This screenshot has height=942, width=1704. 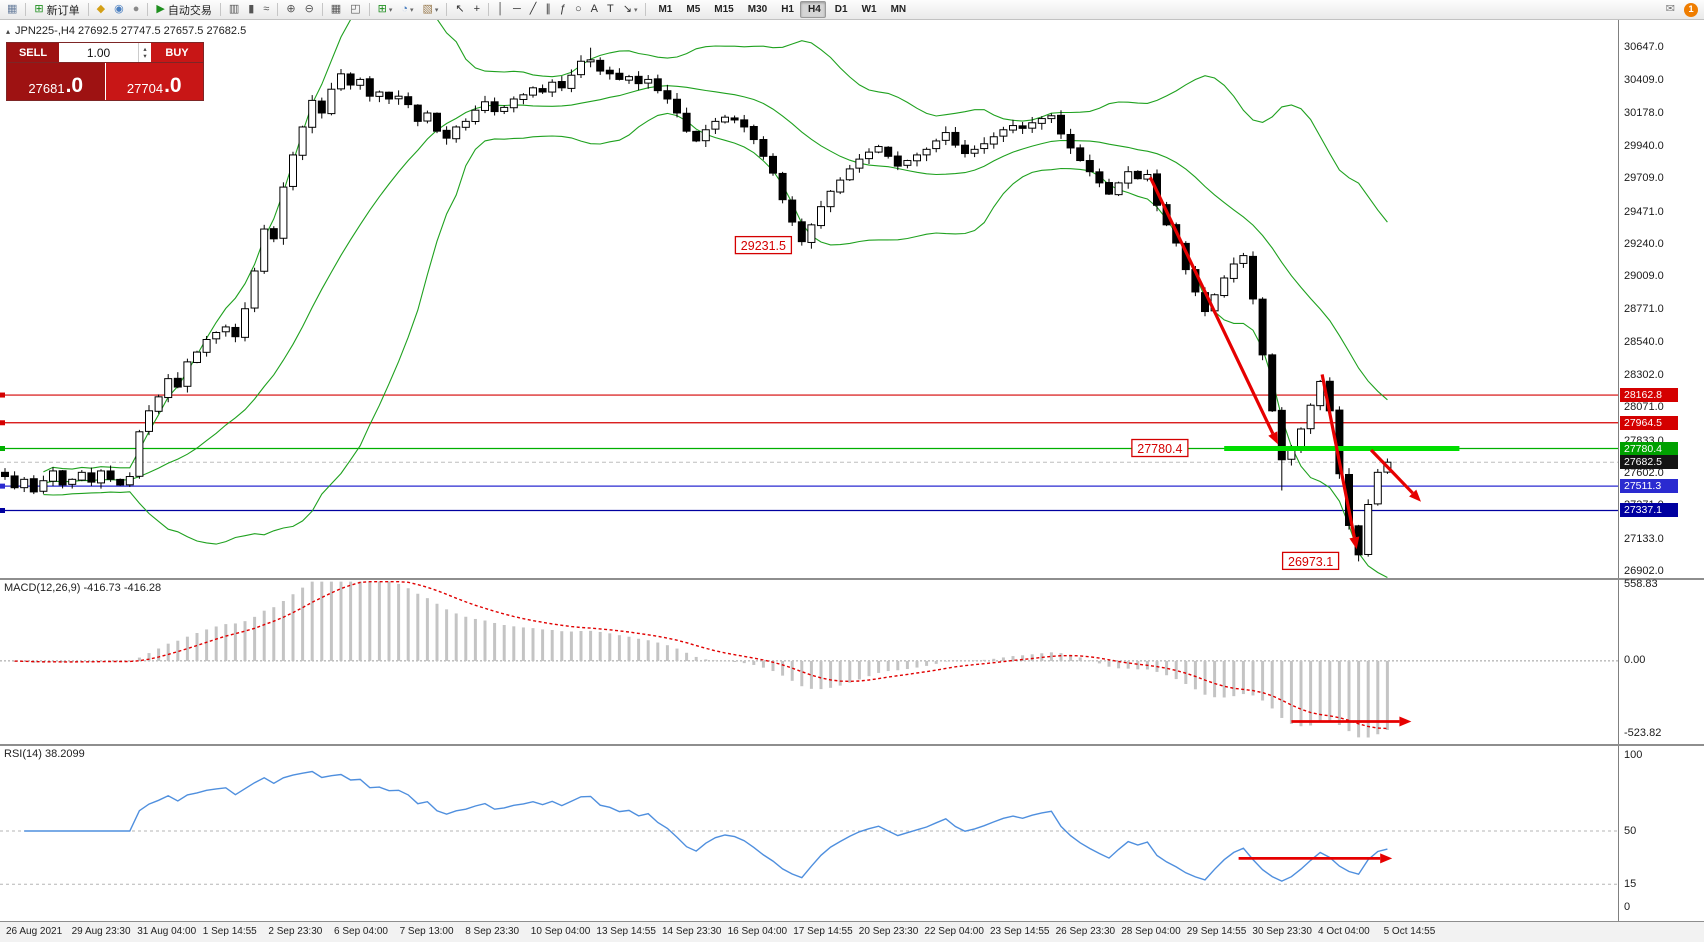 What do you see at coordinates (385, 9) in the screenshot?
I see `indicators-button: ⊞ ▾` at bounding box center [385, 9].